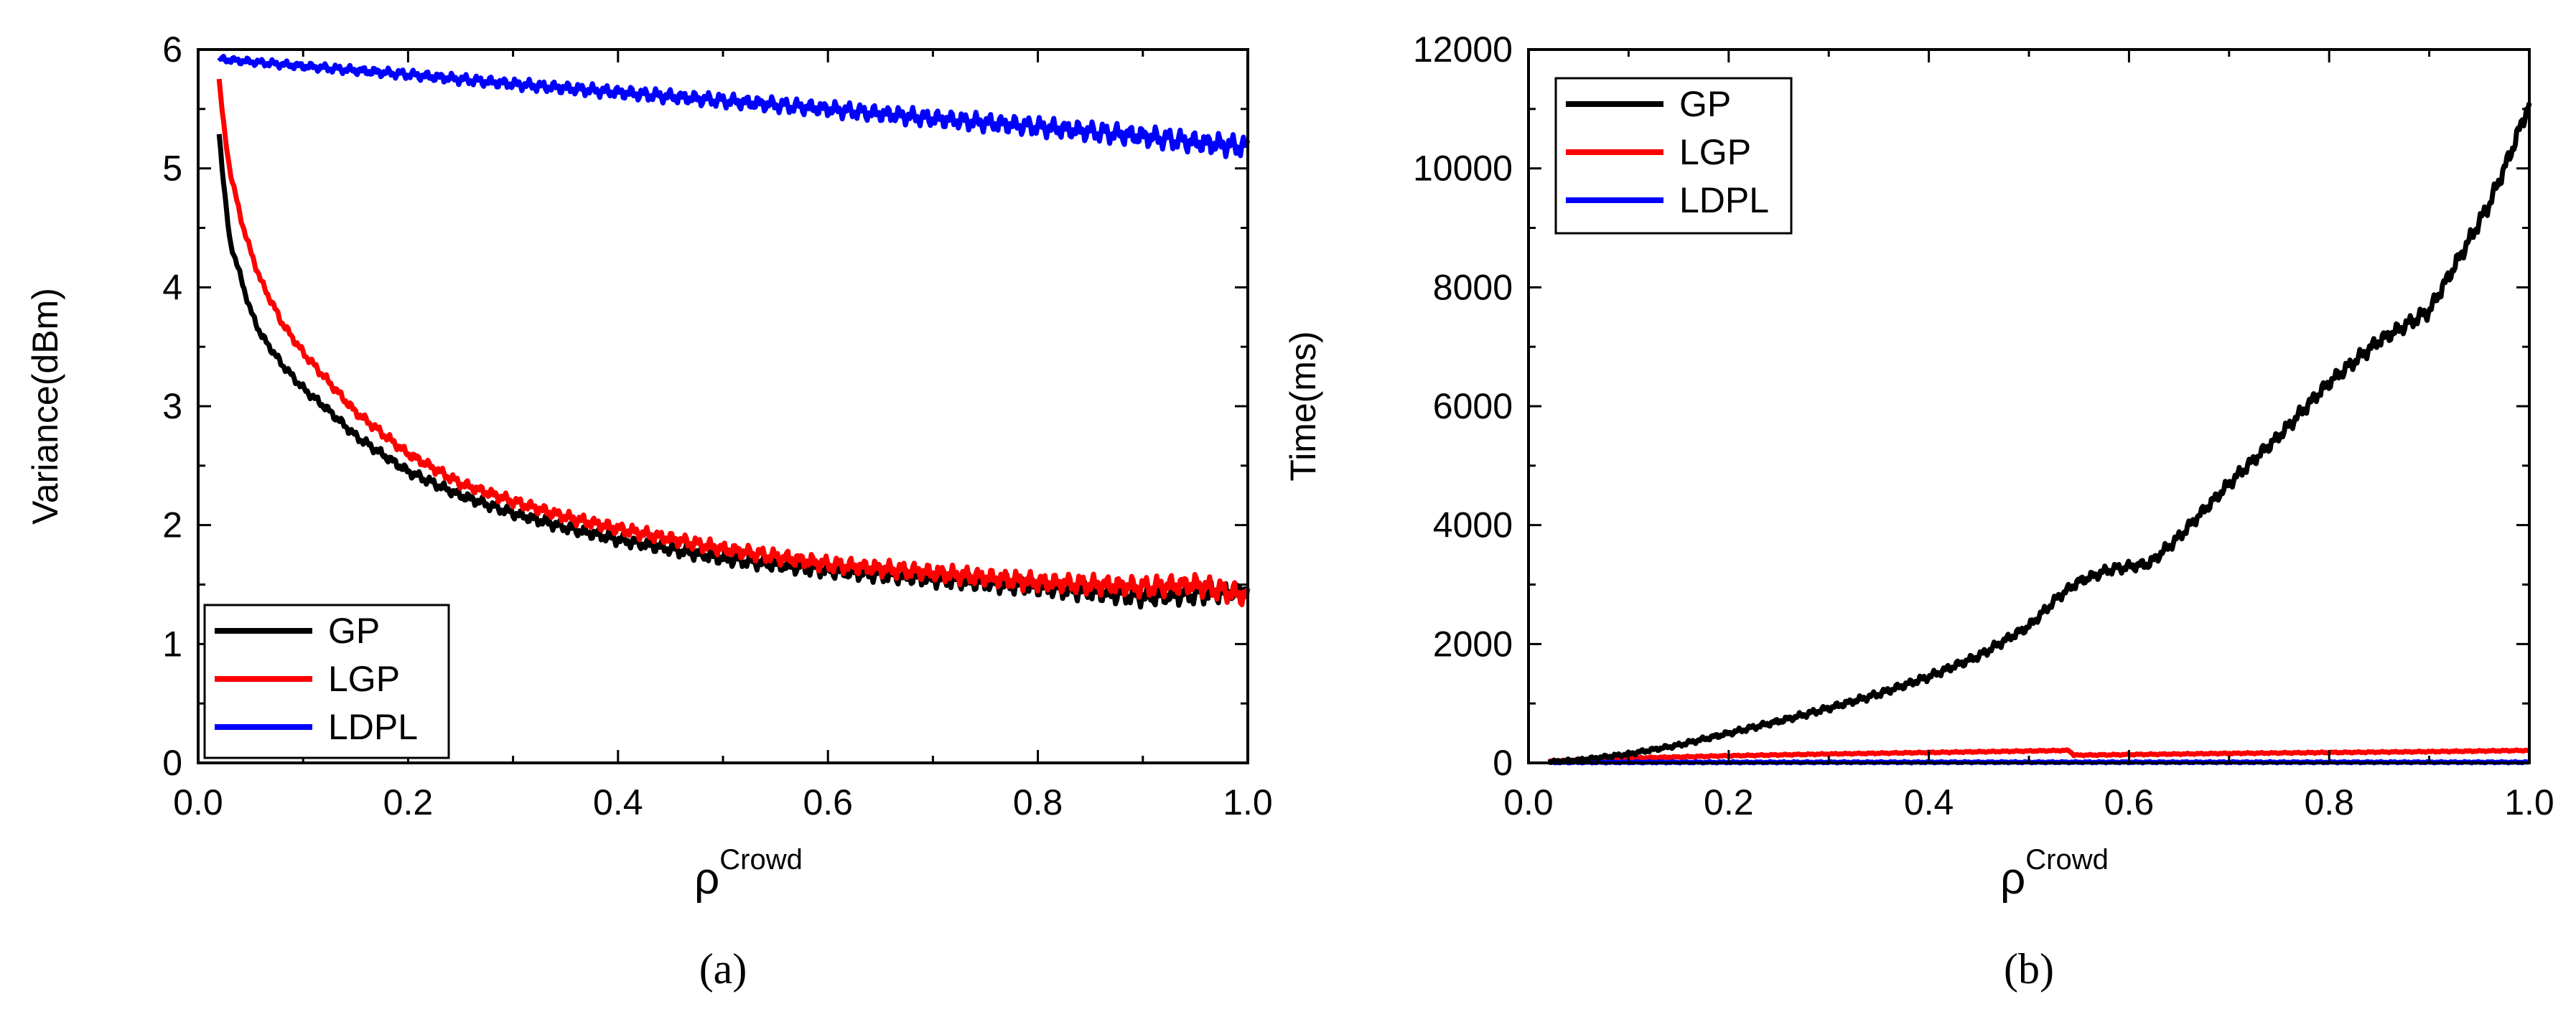 The image size is (2576, 1022). What do you see at coordinates (1463, 49) in the screenshot?
I see `y-tick-label: 12000` at bounding box center [1463, 49].